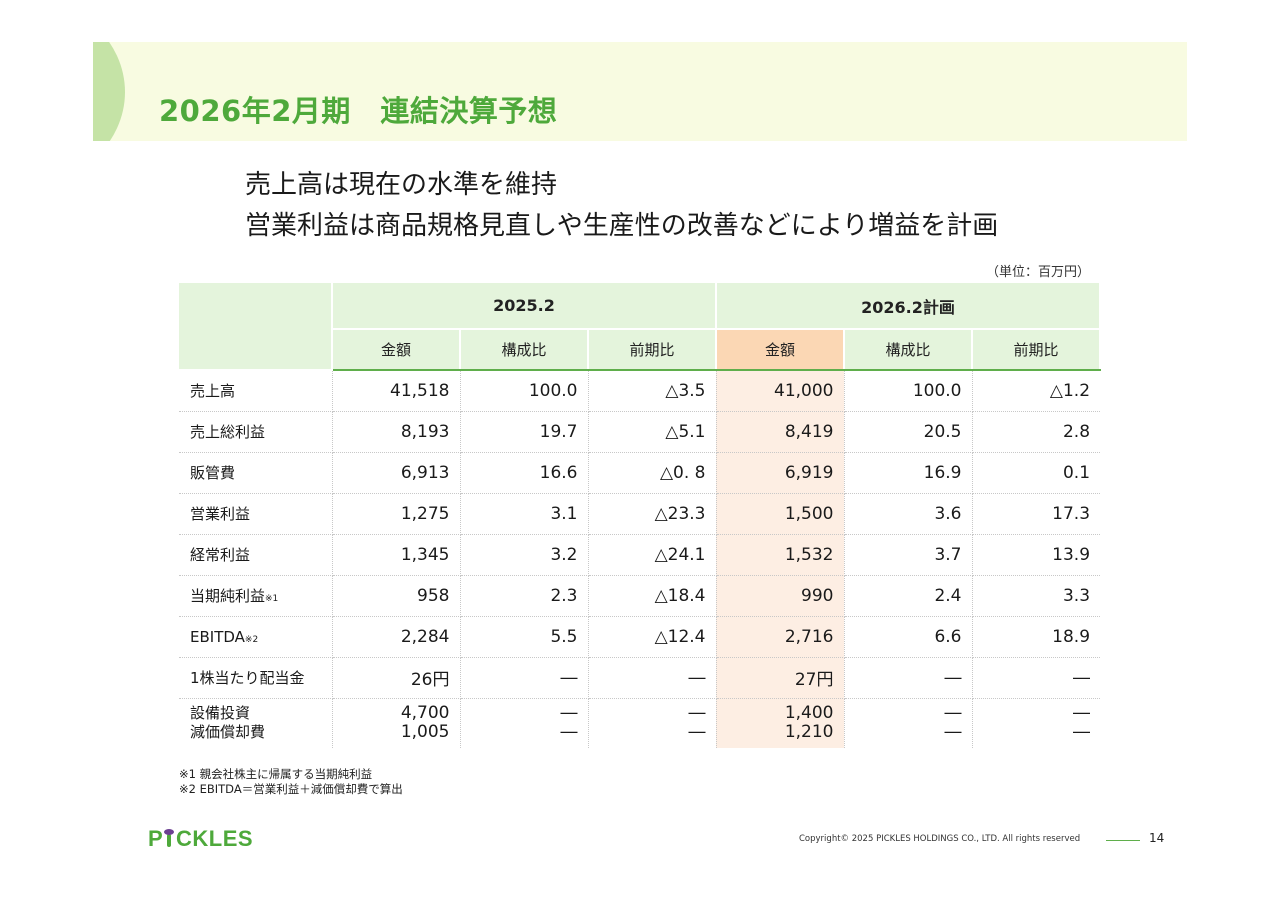 The height and width of the screenshot is (905, 1280). I want to click on row-label-text: 営業利益, so click(220, 514).